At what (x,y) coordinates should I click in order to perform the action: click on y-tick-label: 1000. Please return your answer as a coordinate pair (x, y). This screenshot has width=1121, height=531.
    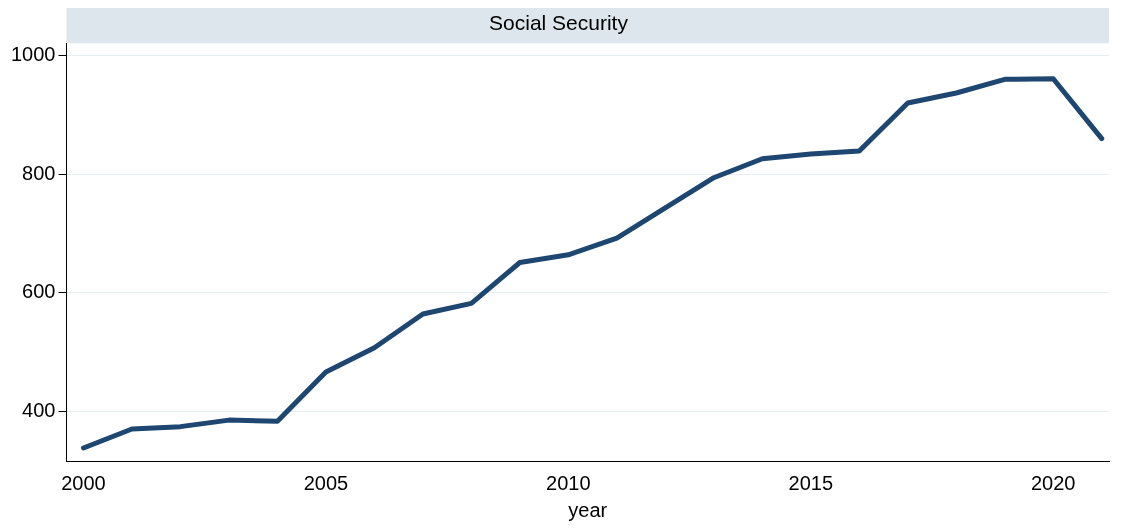
    Looking at the image, I should click on (33, 54).